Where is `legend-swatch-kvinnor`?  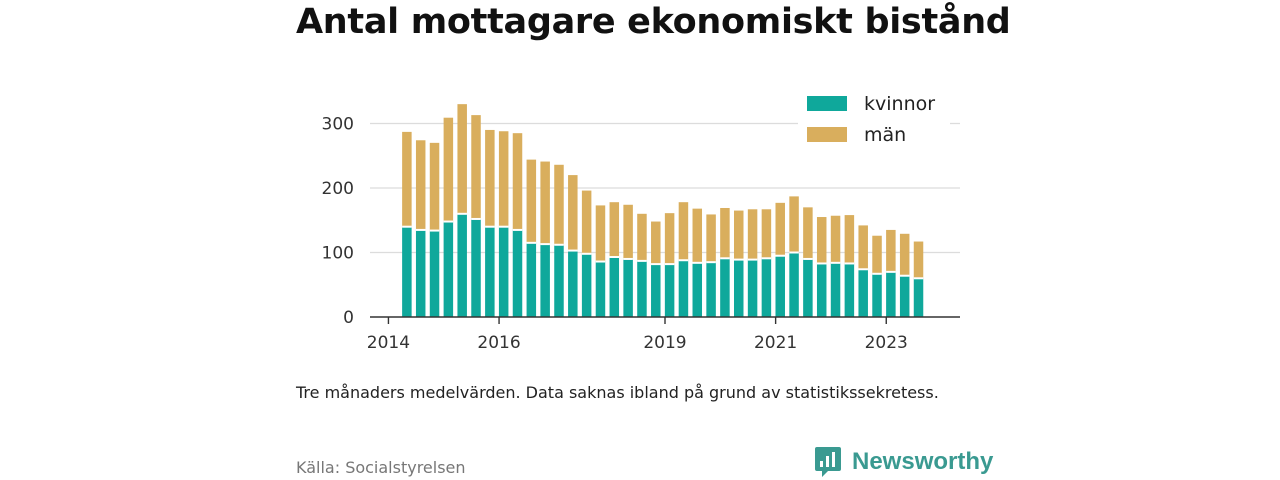
legend-swatch-kvinnor is located at coordinates (827, 103).